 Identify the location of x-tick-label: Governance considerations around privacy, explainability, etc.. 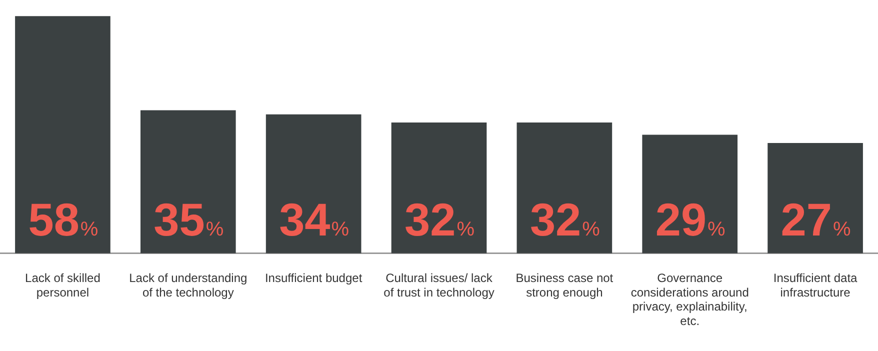
(689, 299).